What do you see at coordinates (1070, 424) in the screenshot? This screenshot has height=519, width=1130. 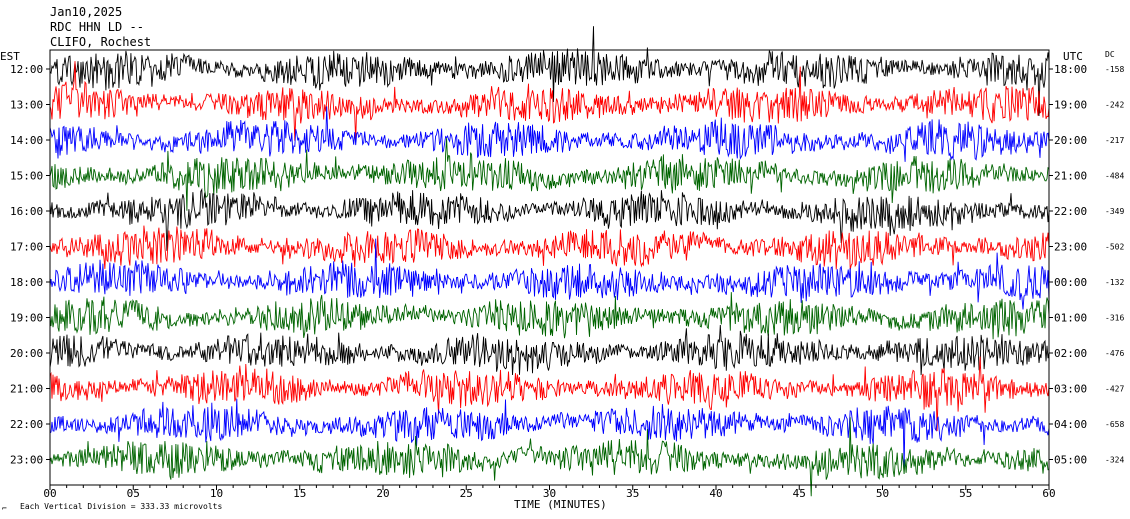 I see `utc-time-label: 04:00` at bounding box center [1070, 424].